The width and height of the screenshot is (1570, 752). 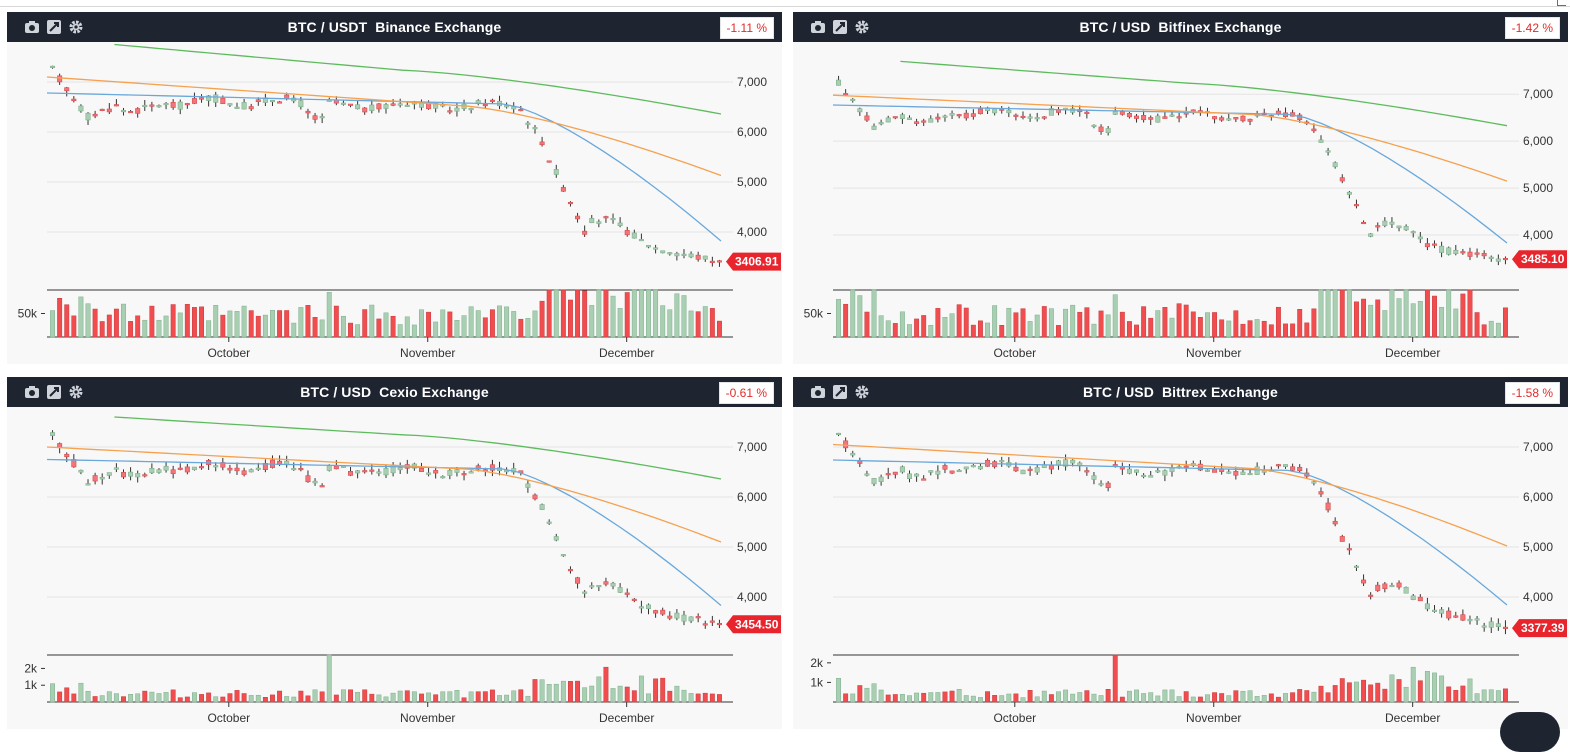 I want to click on expand-icon, so click(x=840, y=27).